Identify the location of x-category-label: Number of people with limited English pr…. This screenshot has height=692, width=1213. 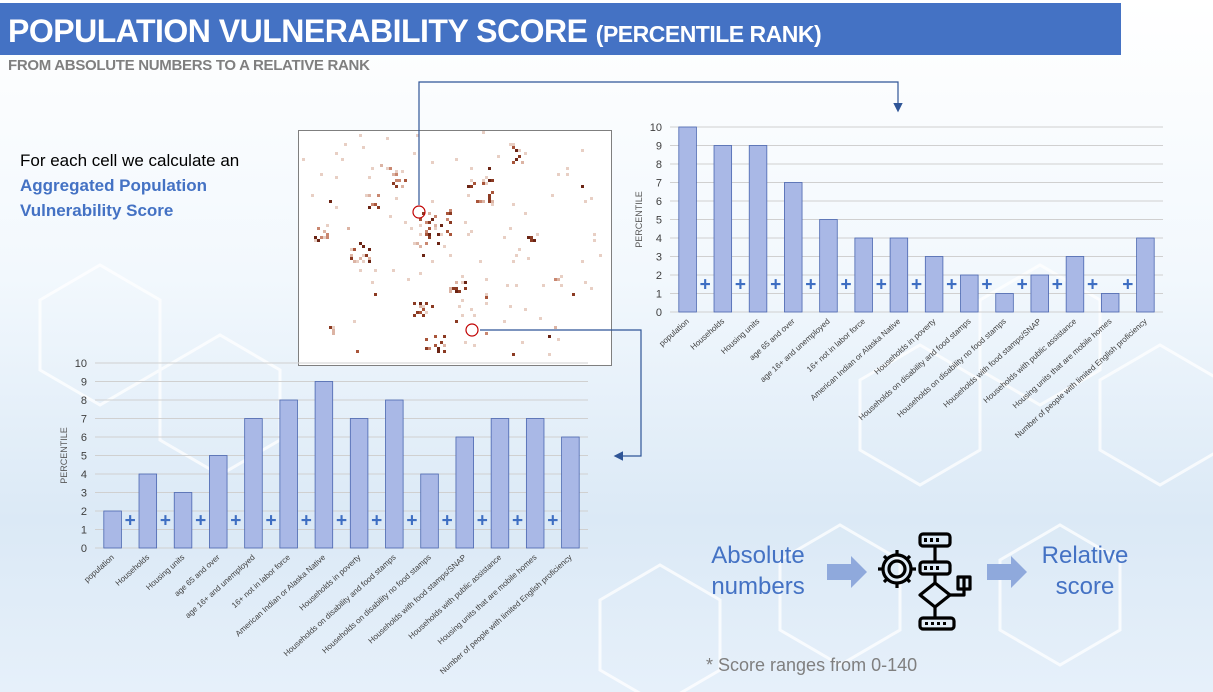
(1081, 378).